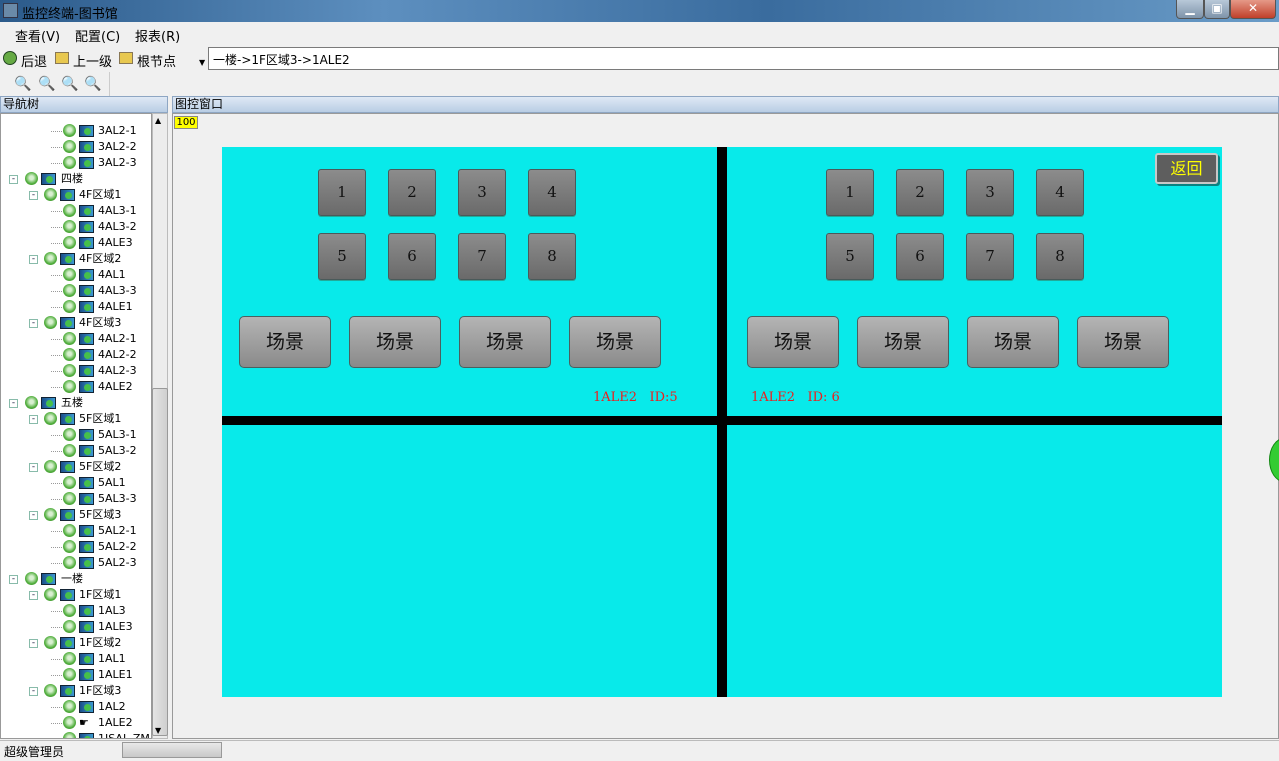 The image size is (1279, 761). I want to click on tree-item: 5AL3-3, so click(76, 499).